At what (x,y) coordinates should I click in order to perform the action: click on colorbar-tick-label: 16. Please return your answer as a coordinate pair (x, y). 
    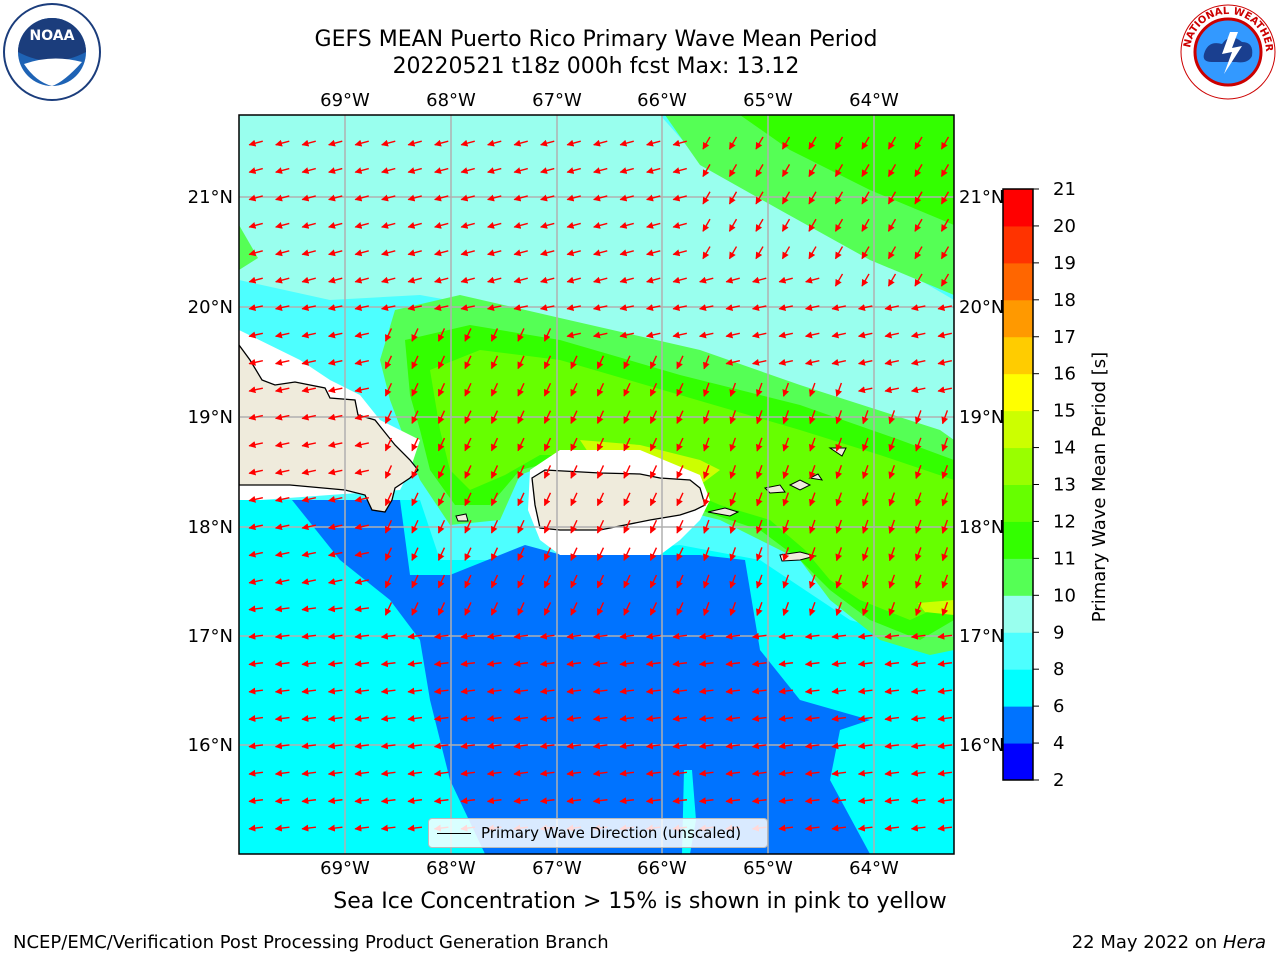
    Looking at the image, I should click on (1064, 374).